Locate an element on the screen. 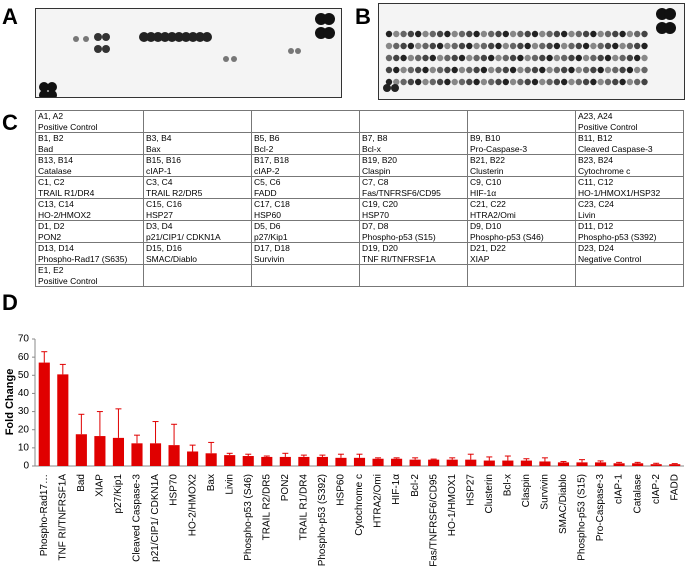  spot-position: A1, A2 is located at coordinates (51, 116).